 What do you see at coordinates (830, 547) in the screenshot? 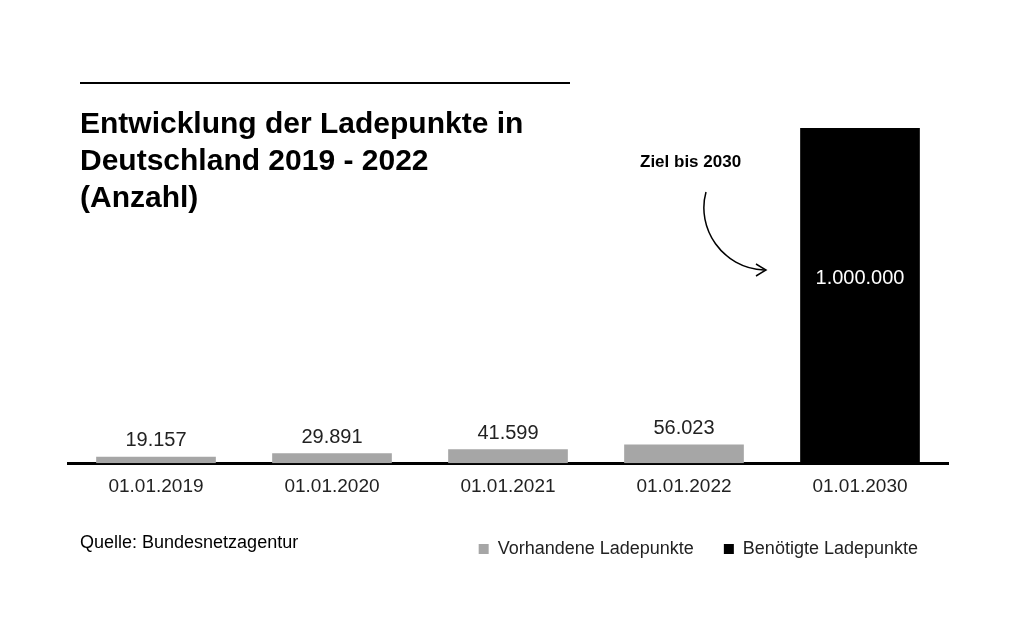
I see `legend-label: Benötigte Ladepunkte` at bounding box center [830, 547].